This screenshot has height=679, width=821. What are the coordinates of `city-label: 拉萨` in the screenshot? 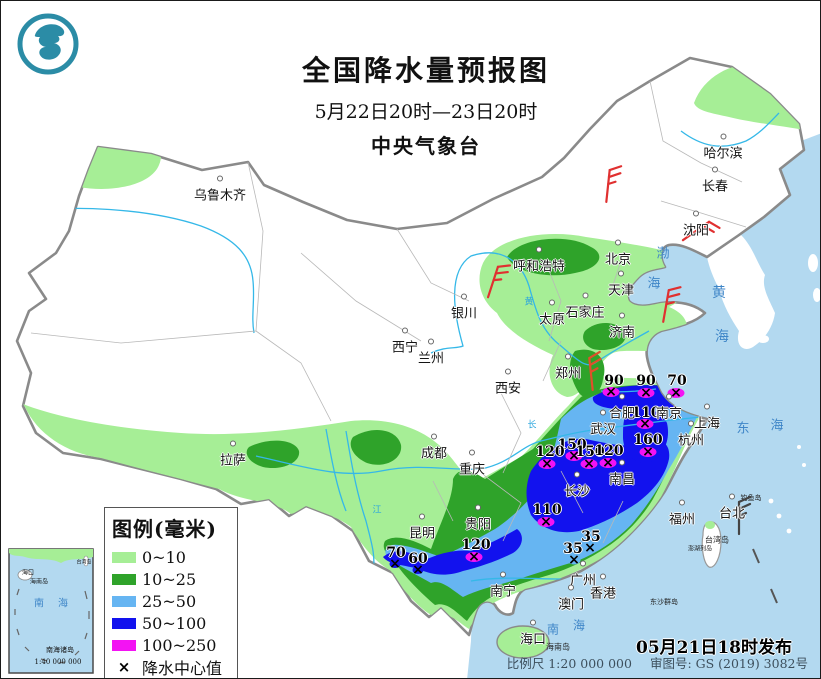 It's located at (233, 454).